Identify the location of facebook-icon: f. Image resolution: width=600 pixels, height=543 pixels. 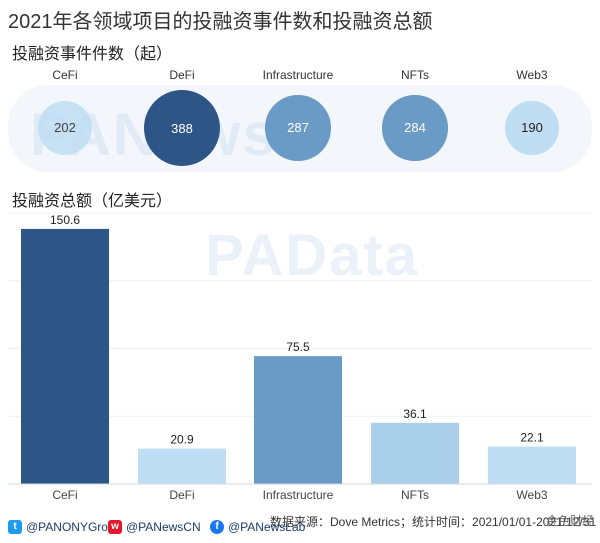
(217, 527).